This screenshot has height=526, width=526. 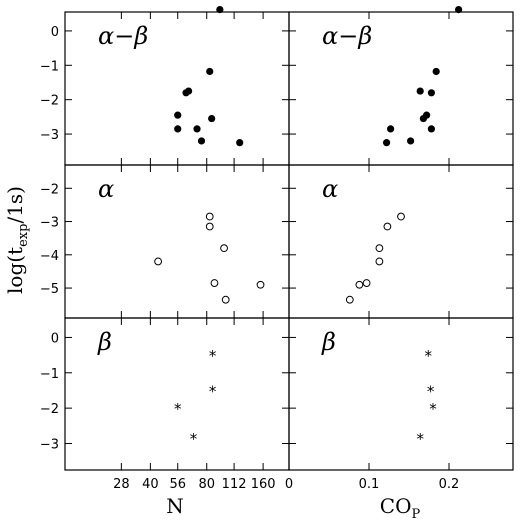 What do you see at coordinates (449, 484) in the screenshot?
I see `x-tick-label: 0.2` at bounding box center [449, 484].